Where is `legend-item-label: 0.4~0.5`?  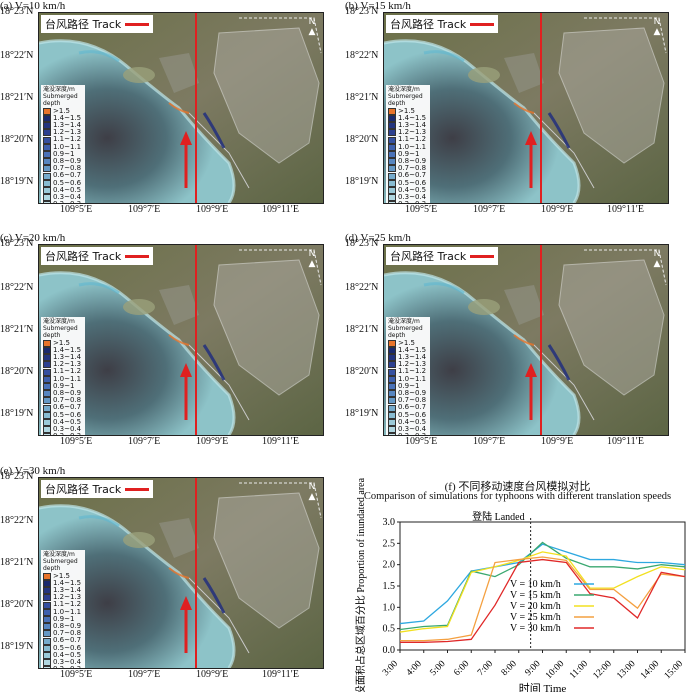 legend-item-label: 0.4~0.5 is located at coordinates (67, 654).